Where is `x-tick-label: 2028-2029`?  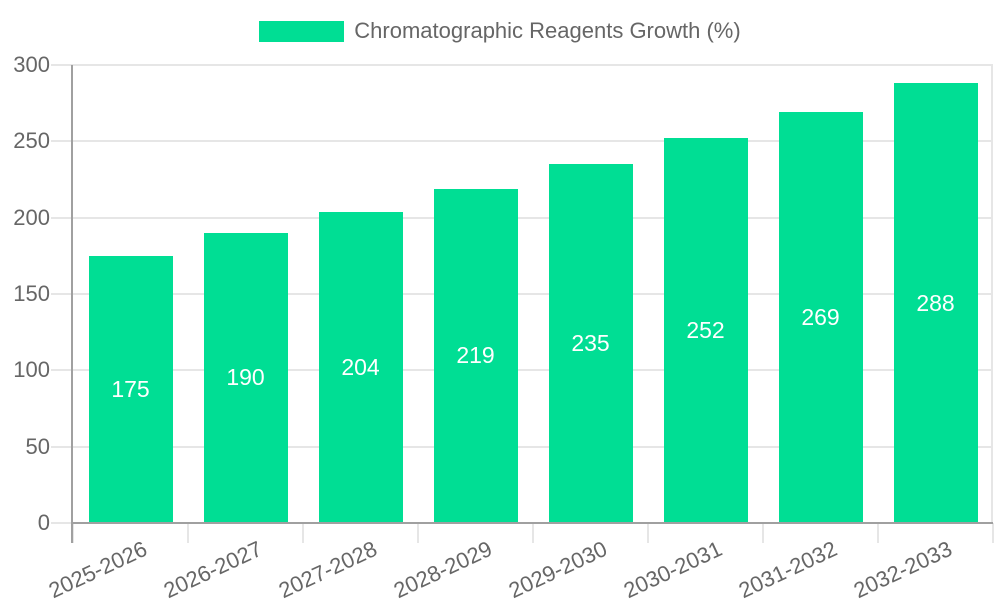
x-tick-label: 2028-2029 is located at coordinates (443, 568).